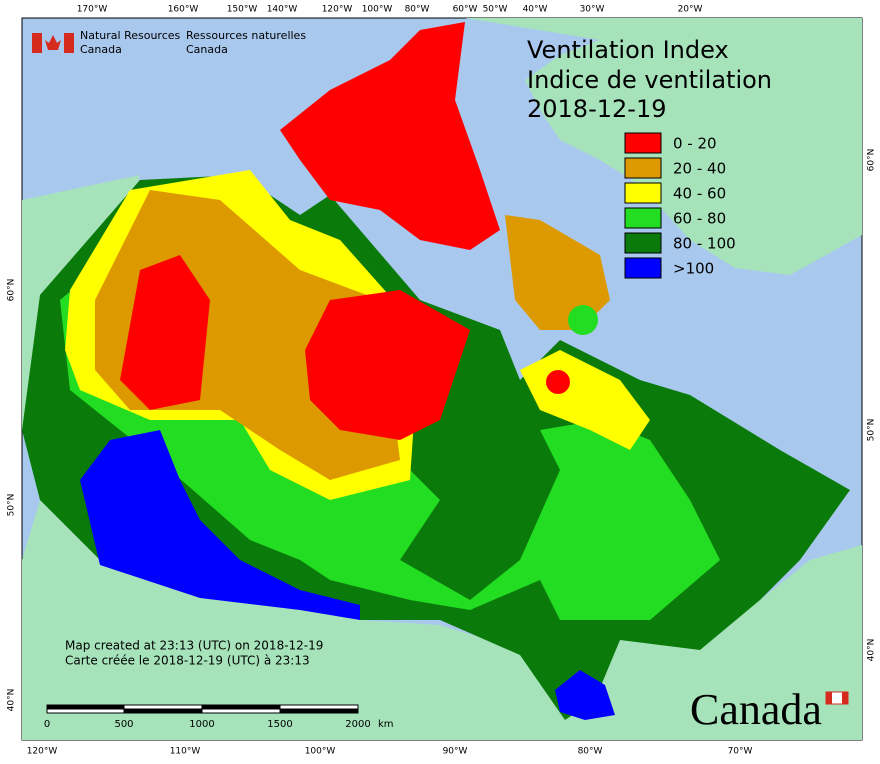 The height and width of the screenshot is (764, 880). Describe the element at coordinates (207, 49) in the screenshot. I see `agency-fr: Canada` at that location.